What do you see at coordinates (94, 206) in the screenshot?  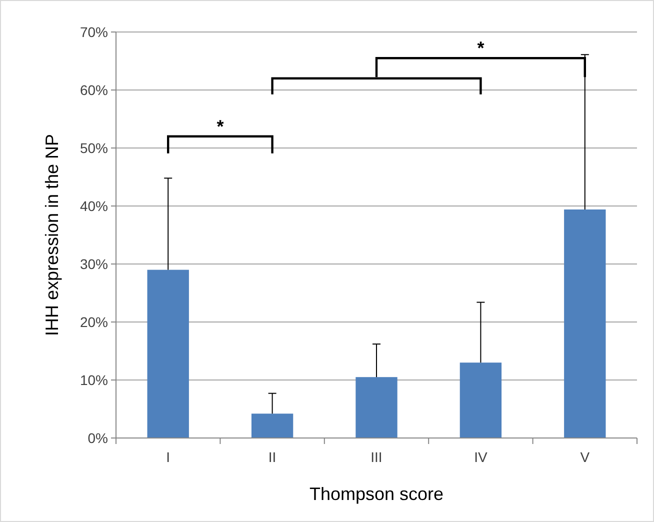 I see `y-tick-label: 40%` at bounding box center [94, 206].